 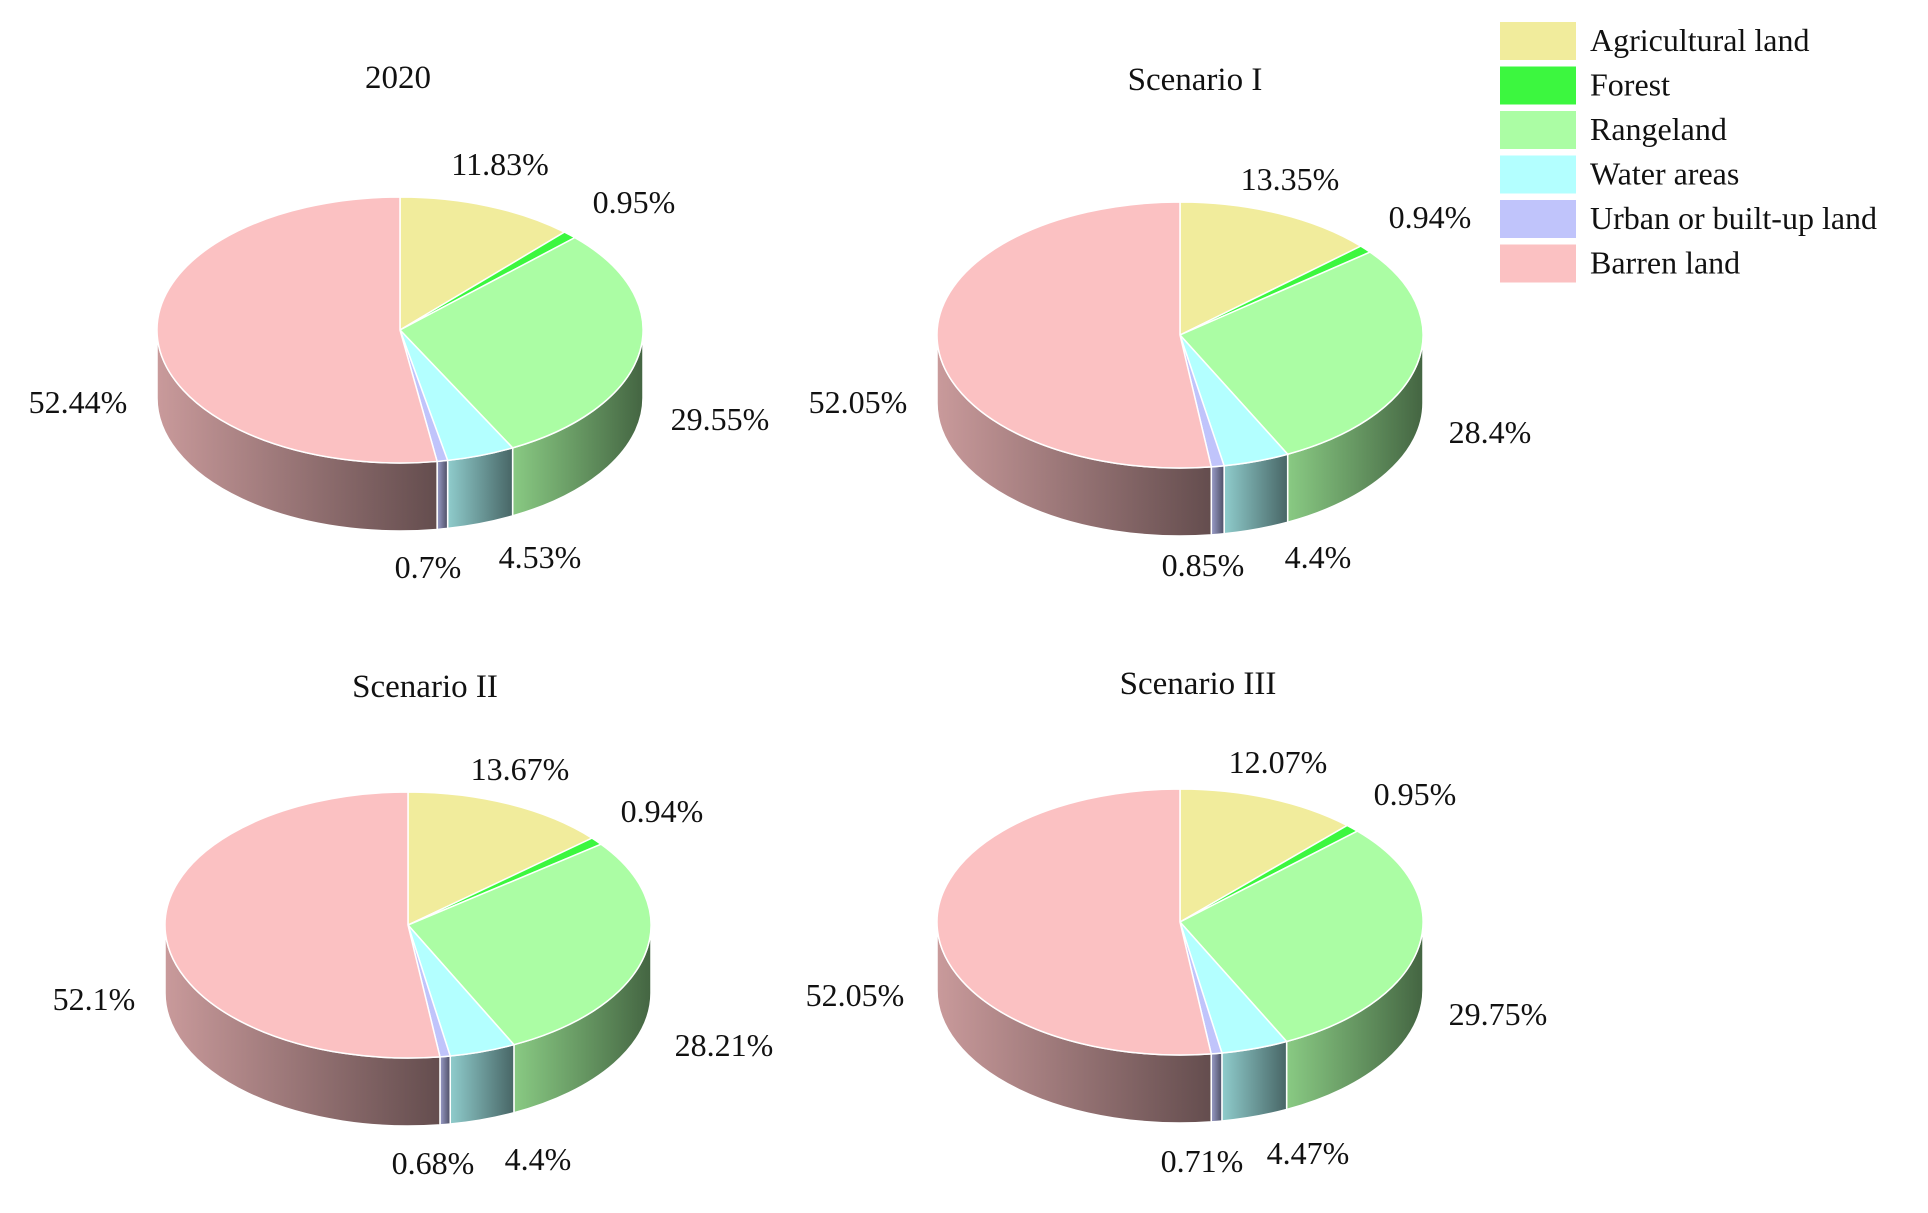 What do you see at coordinates (398, 78) in the screenshot?
I see `pie-2020-title: 2020` at bounding box center [398, 78].